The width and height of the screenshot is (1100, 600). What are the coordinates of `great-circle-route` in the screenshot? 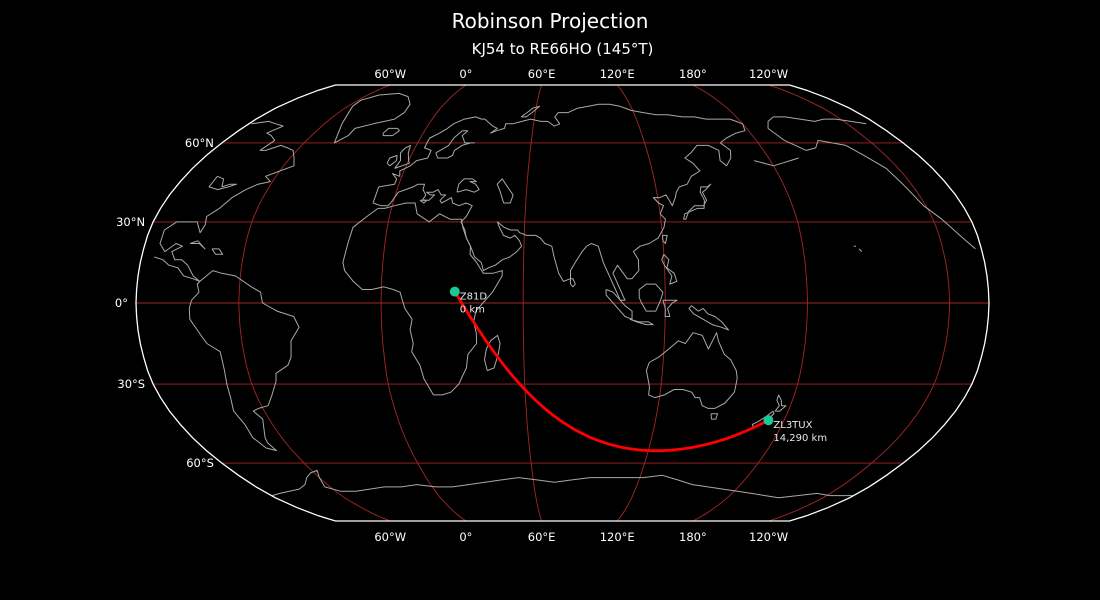 It's located at (611, 371).